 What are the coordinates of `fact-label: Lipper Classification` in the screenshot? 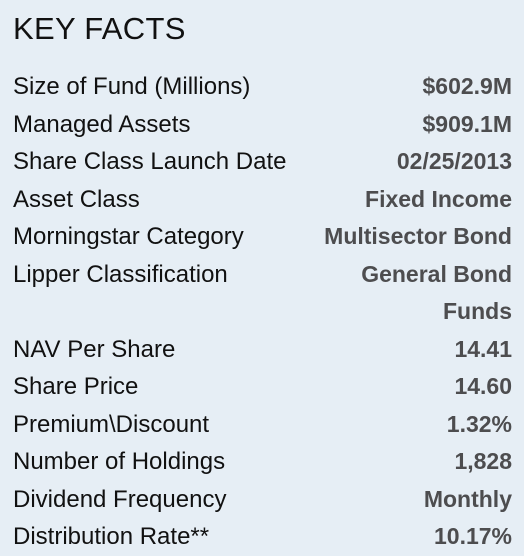 It's located at (120, 274).